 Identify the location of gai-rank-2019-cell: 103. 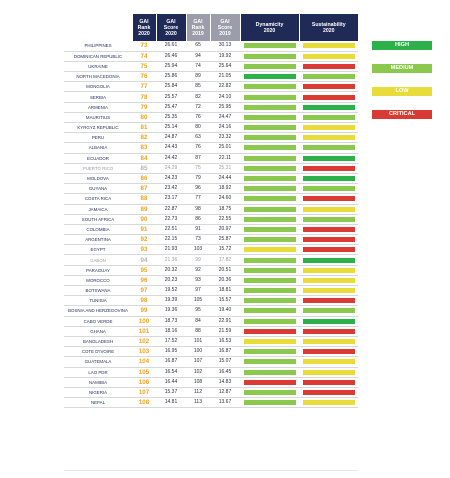
(198, 250).